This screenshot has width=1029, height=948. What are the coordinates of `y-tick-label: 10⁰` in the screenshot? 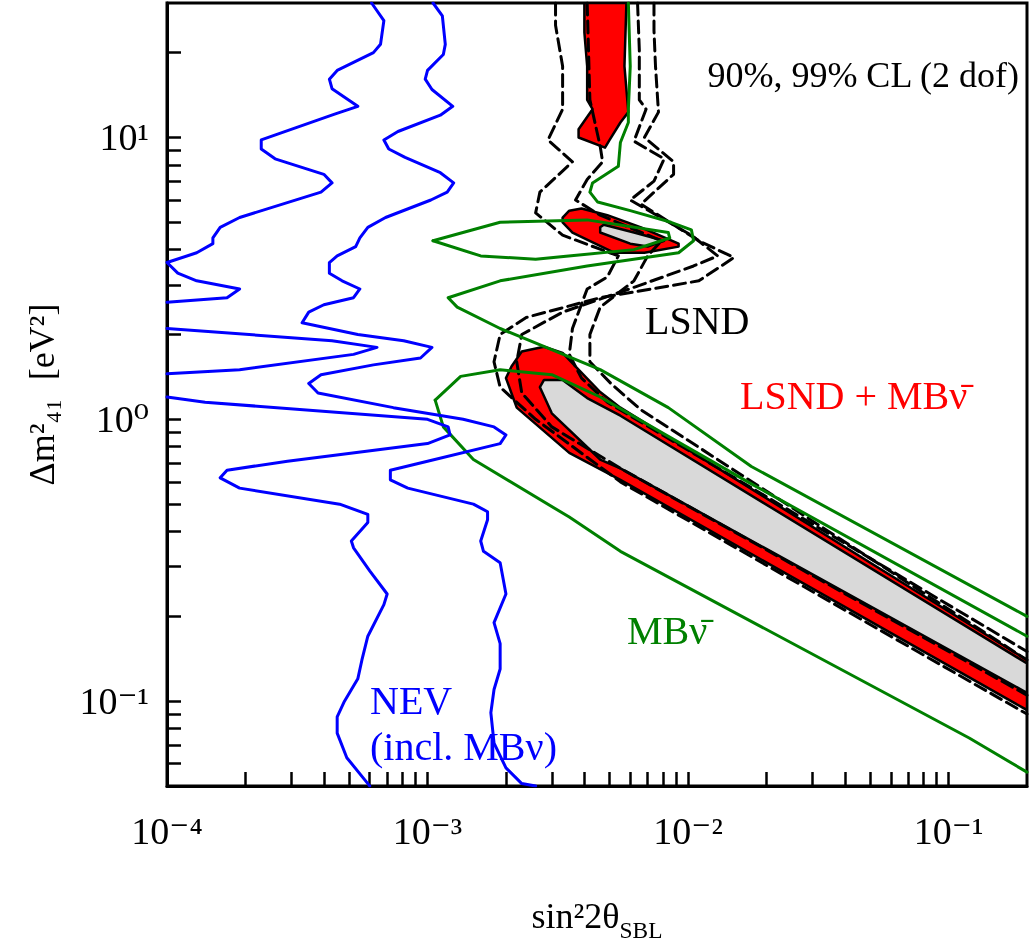 It's located at (122, 419).